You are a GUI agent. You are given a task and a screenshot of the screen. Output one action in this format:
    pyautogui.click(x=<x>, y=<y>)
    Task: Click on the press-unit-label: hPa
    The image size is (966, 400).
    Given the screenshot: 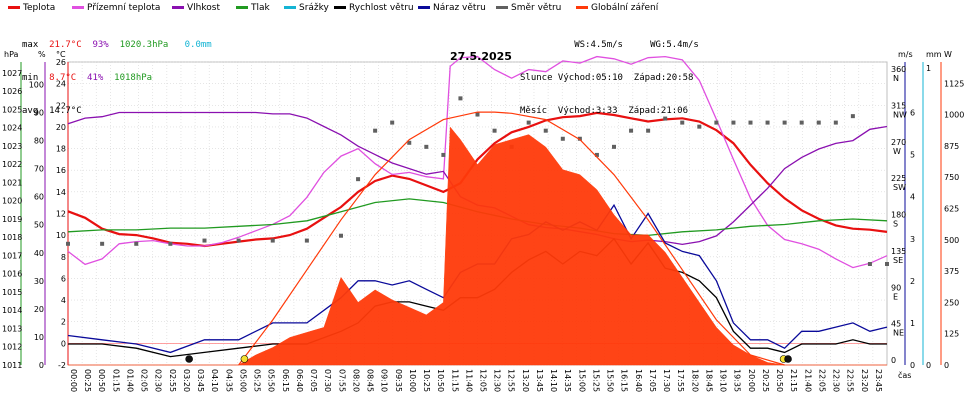 What is the action you would take?
    pyautogui.click(x=11, y=54)
    